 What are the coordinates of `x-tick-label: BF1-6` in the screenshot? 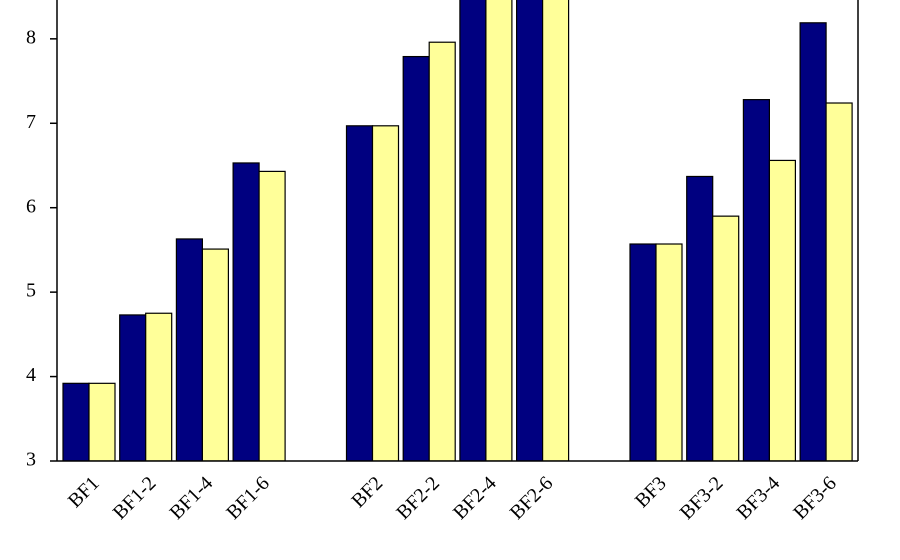 It's located at (248, 498).